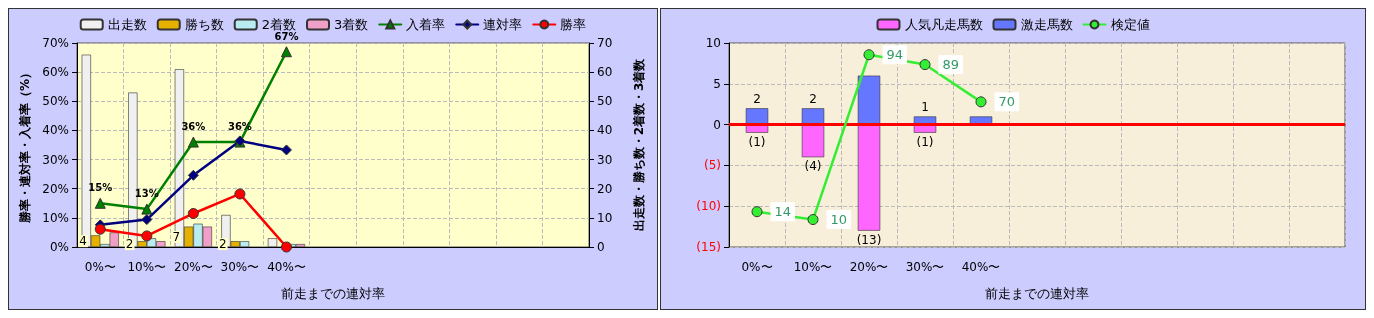  Describe the element at coordinates (605, 217) in the screenshot. I see `y2-tick-label: 10` at that location.